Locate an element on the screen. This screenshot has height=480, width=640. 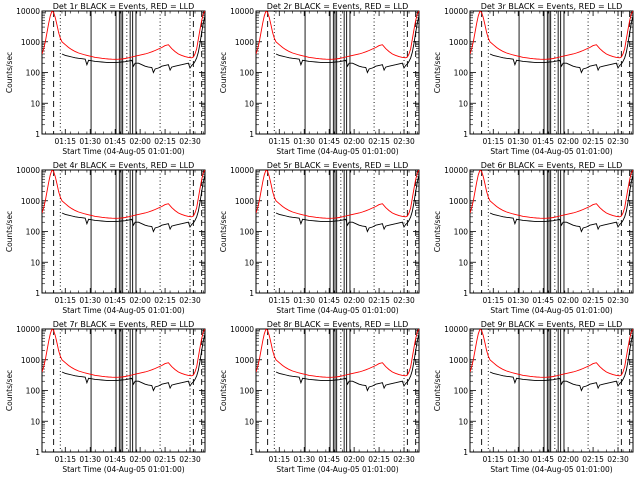
panel-title: Det 4r BLACK = Events, RED = LLD is located at coordinates (124, 165).